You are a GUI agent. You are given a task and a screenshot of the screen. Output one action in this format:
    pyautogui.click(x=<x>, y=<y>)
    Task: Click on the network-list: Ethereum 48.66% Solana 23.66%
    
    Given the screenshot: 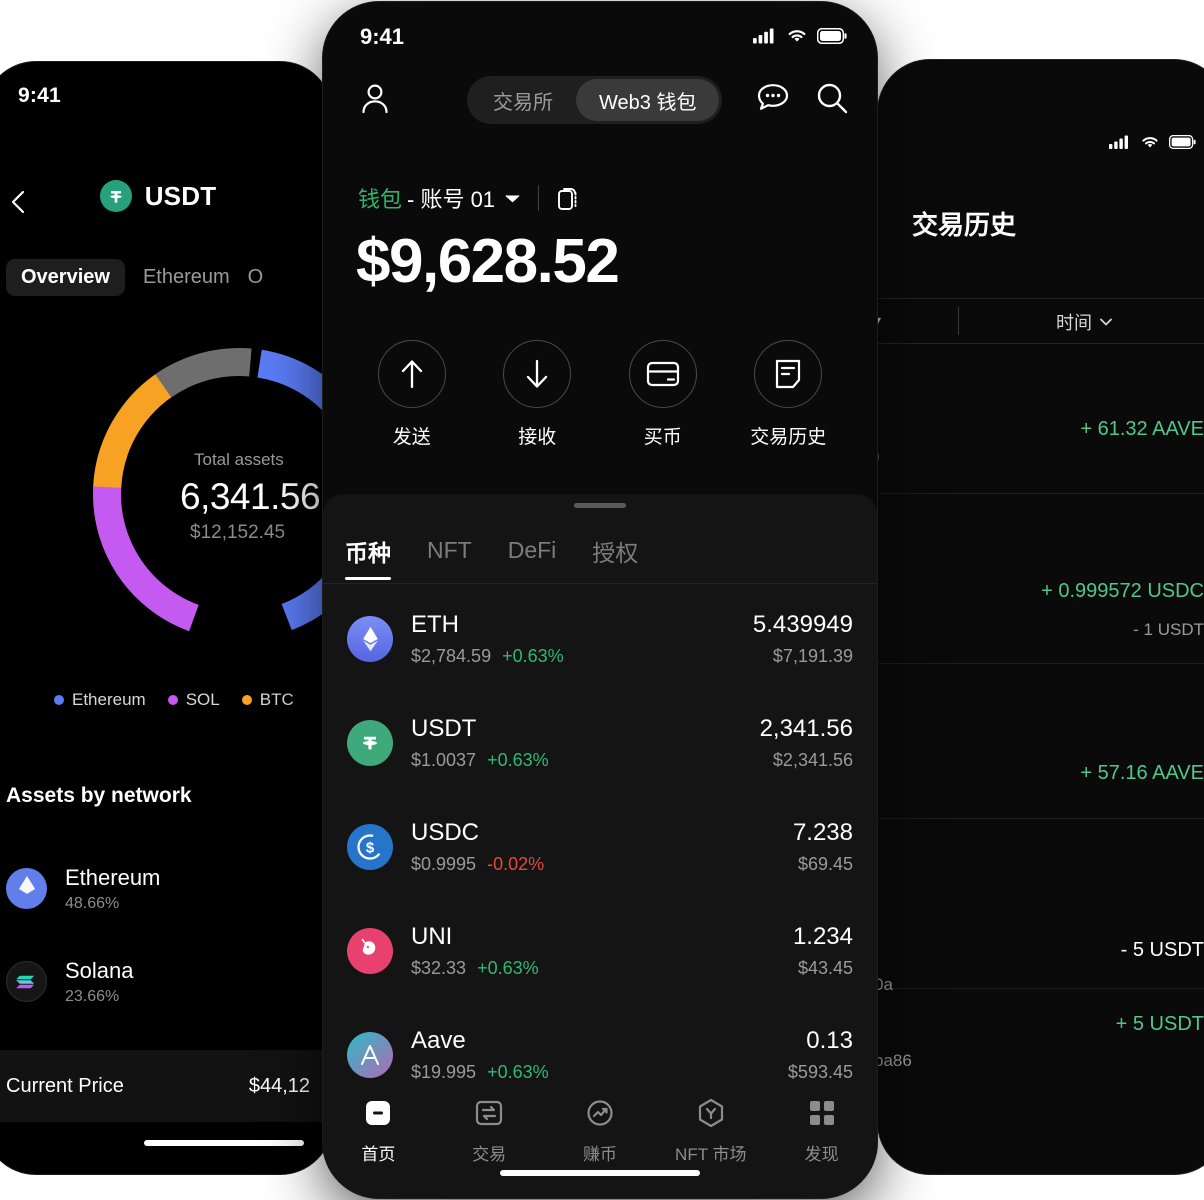 What is the action you would take?
    pyautogui.click(x=166, y=981)
    